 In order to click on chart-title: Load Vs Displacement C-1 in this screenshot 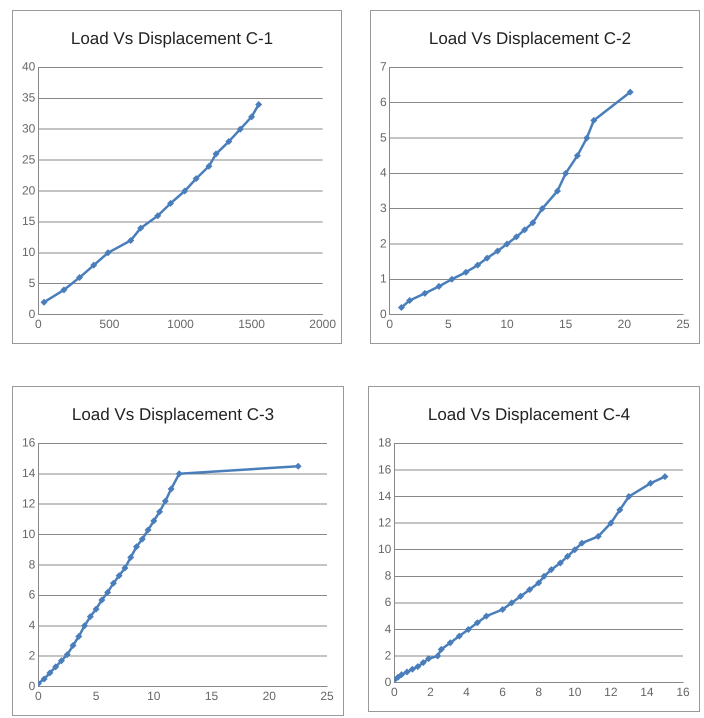, I will do `click(172, 38)`.